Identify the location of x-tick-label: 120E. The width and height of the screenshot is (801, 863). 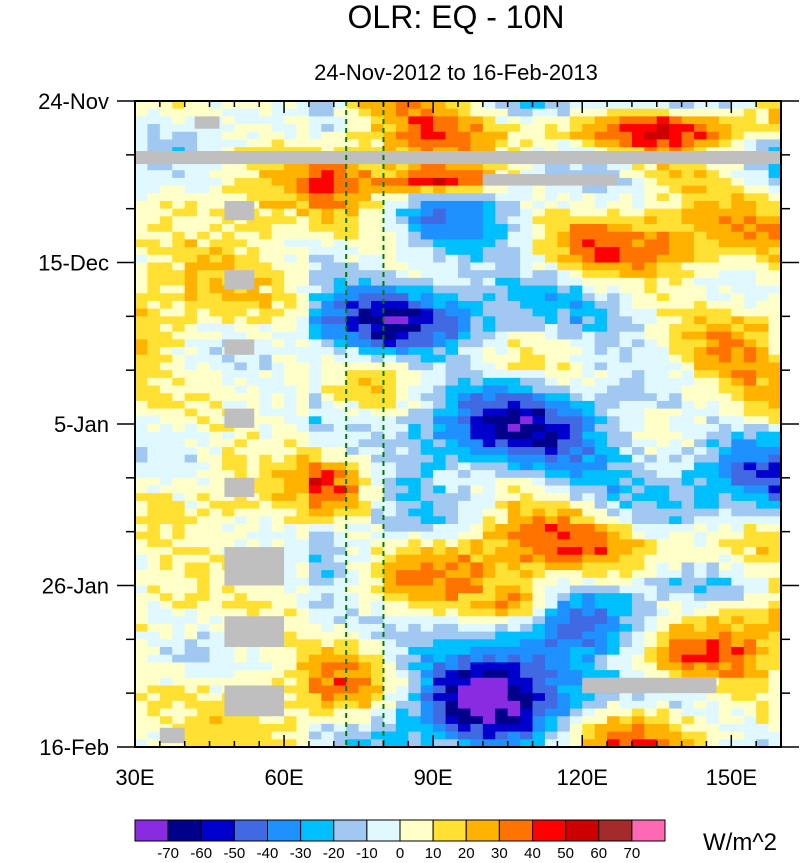
(582, 777).